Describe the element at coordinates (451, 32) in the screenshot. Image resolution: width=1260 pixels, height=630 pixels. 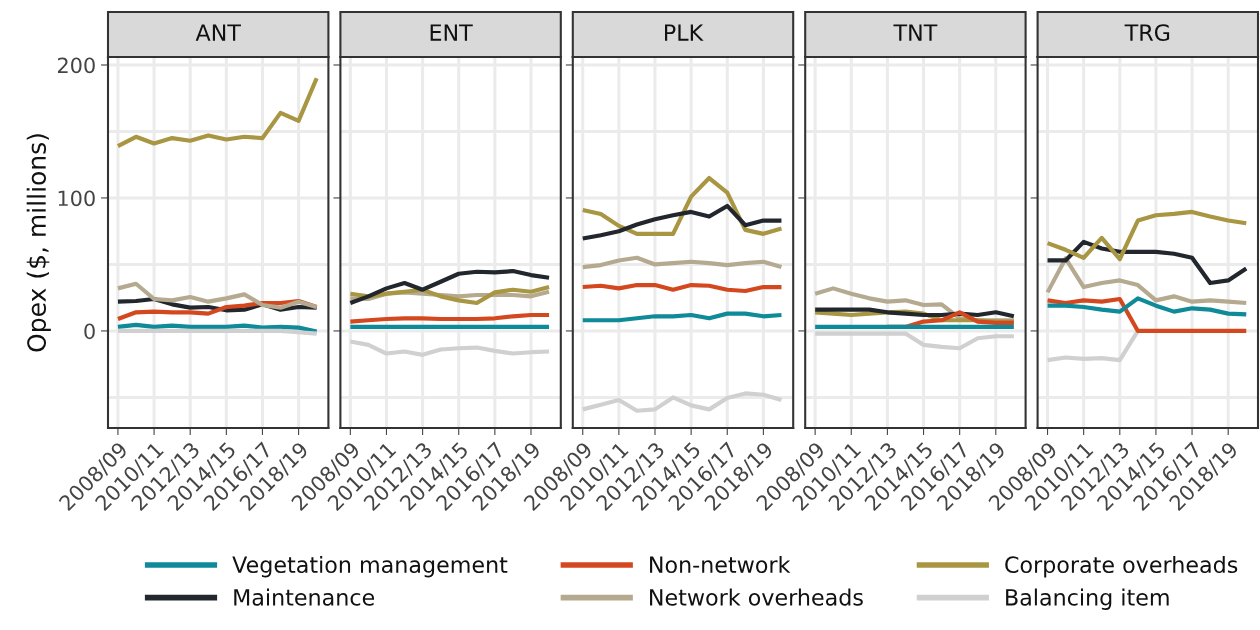
I see `chart-title: ENT` at that location.